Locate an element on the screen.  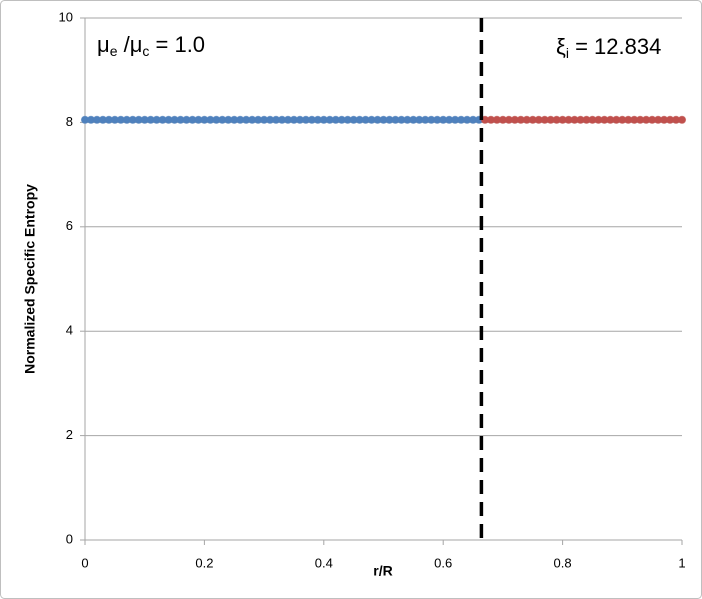
annotation-subscript: e is located at coordinates (114, 51).